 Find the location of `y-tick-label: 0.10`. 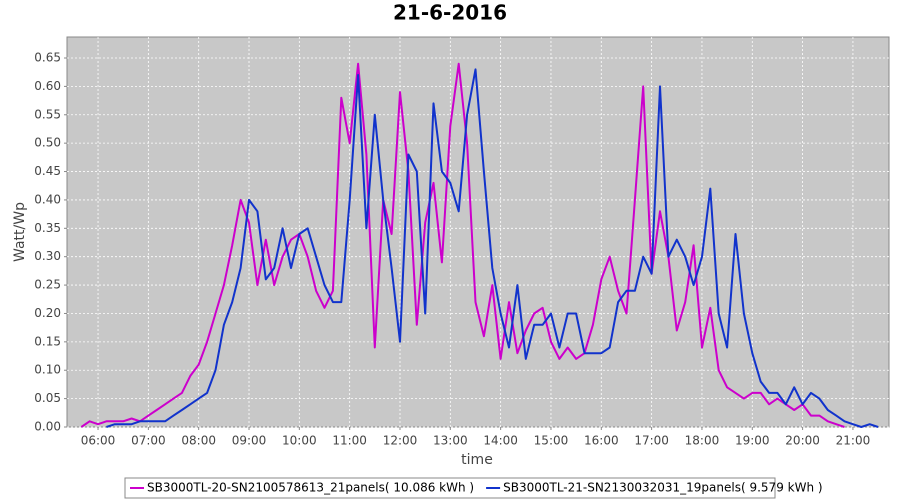

y-tick-label: 0.10 is located at coordinates (47, 370).